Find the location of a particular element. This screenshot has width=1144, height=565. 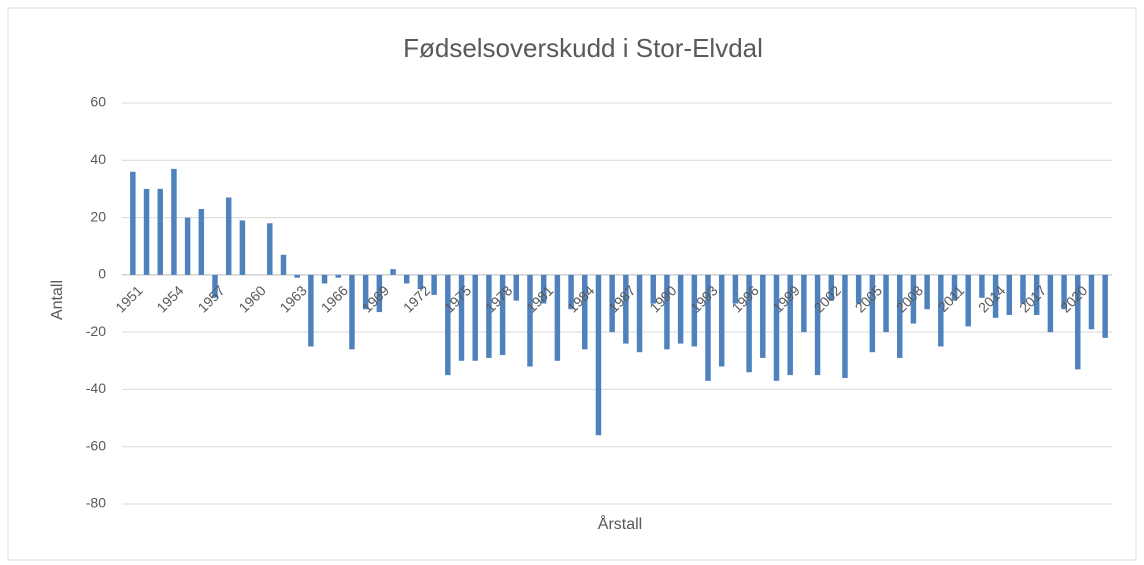

y-axis-title: Antall is located at coordinates (57, 300).